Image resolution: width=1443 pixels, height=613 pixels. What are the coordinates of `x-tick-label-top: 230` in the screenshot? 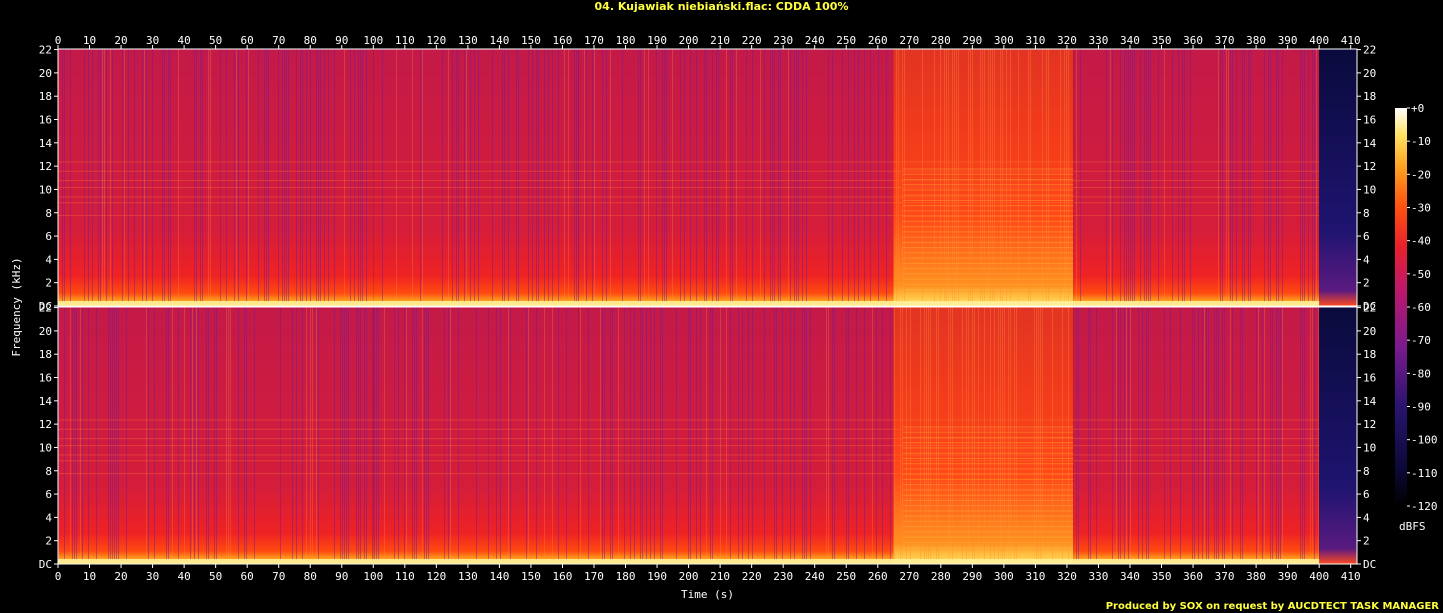 It's located at (783, 40).